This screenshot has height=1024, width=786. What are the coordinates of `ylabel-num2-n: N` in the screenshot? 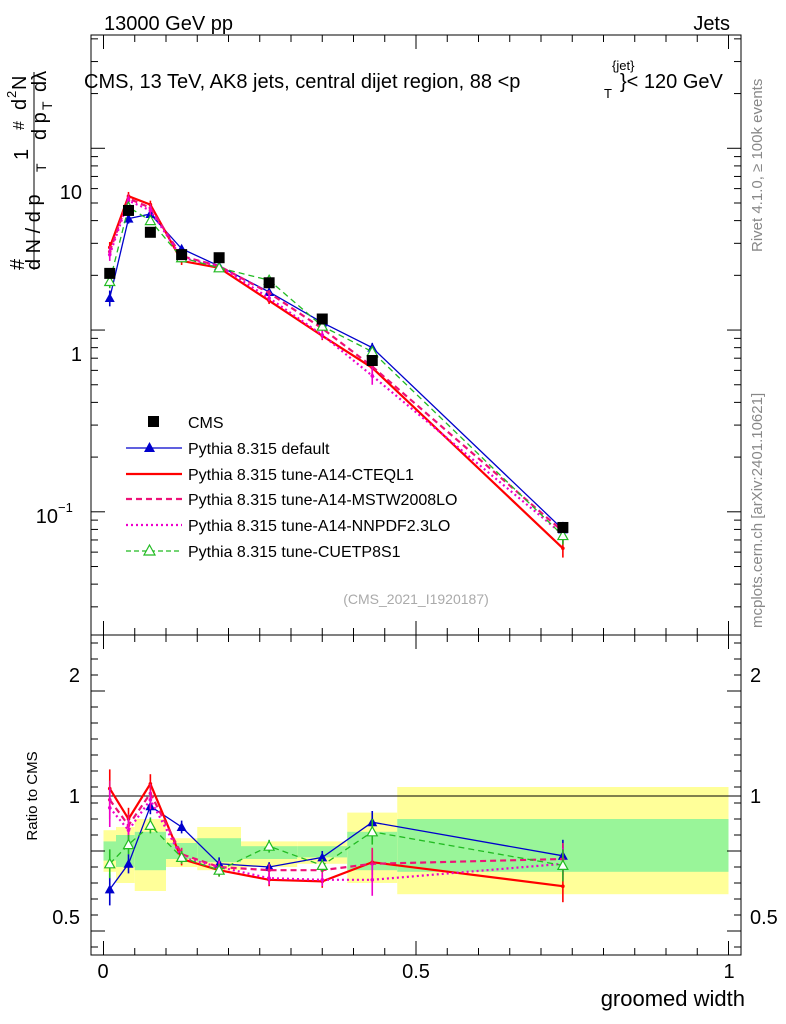 It's located at (20, 83).